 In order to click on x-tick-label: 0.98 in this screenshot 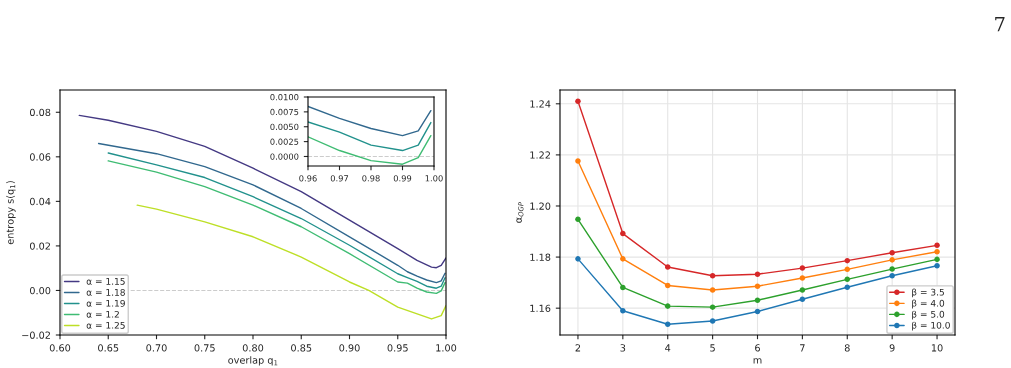, I will do `click(371, 178)`.